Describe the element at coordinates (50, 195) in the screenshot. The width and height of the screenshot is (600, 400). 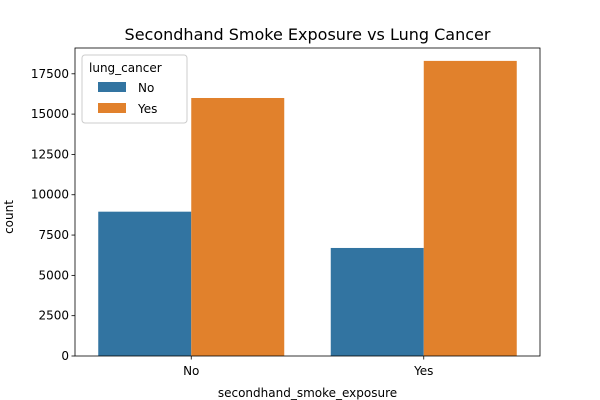
I see `y-tick-label: 10000` at that location.